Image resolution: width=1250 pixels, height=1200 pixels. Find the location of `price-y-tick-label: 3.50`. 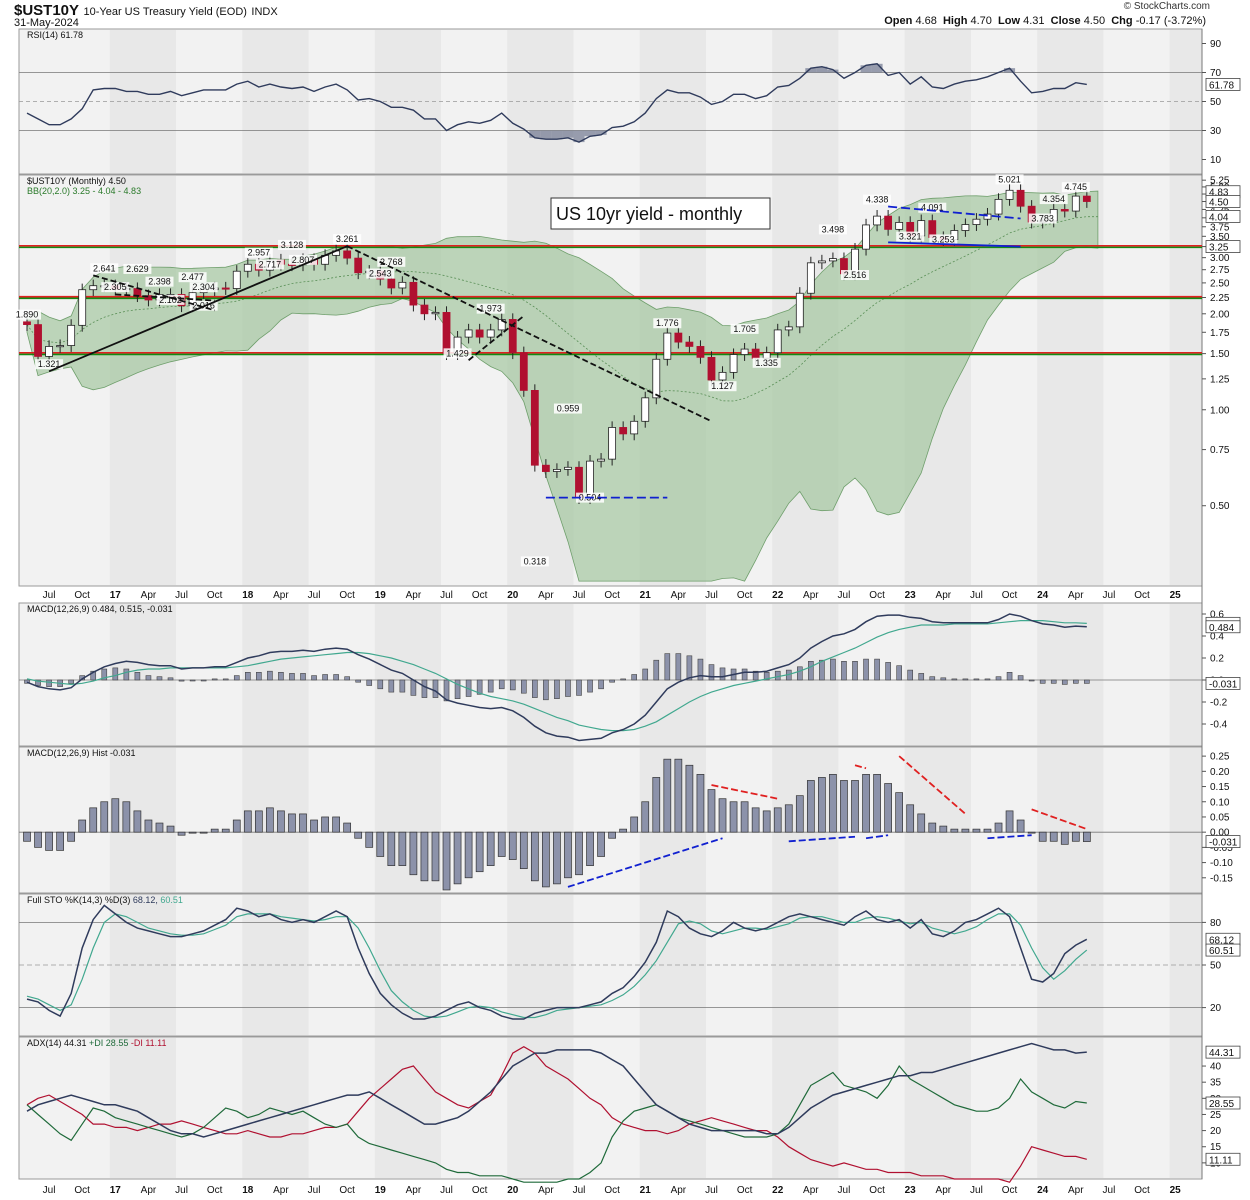

price-y-tick-label: 3.50 is located at coordinates (1220, 237).